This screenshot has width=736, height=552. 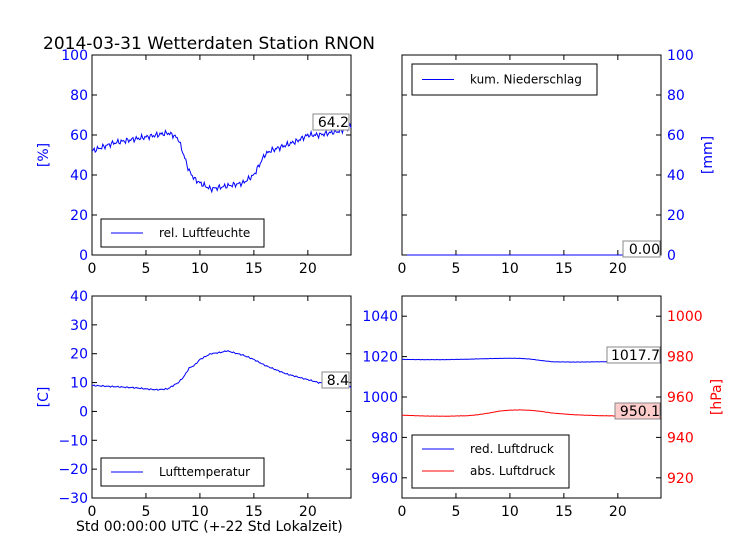 I want to click on humidity-x-tick-label: 10, so click(x=200, y=269).